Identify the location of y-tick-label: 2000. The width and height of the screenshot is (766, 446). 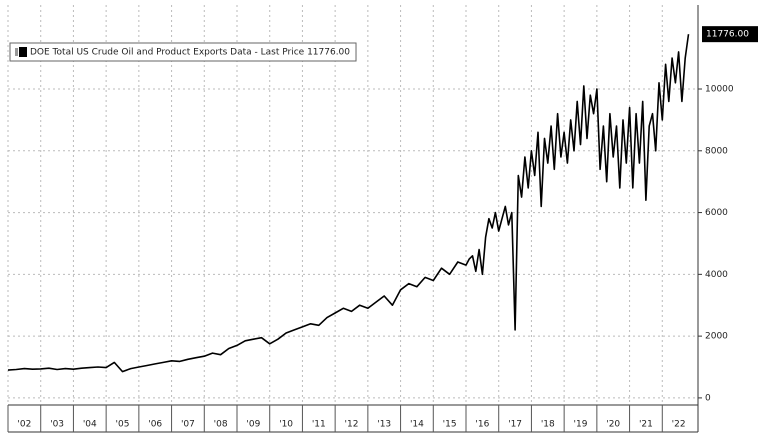
(716, 337).